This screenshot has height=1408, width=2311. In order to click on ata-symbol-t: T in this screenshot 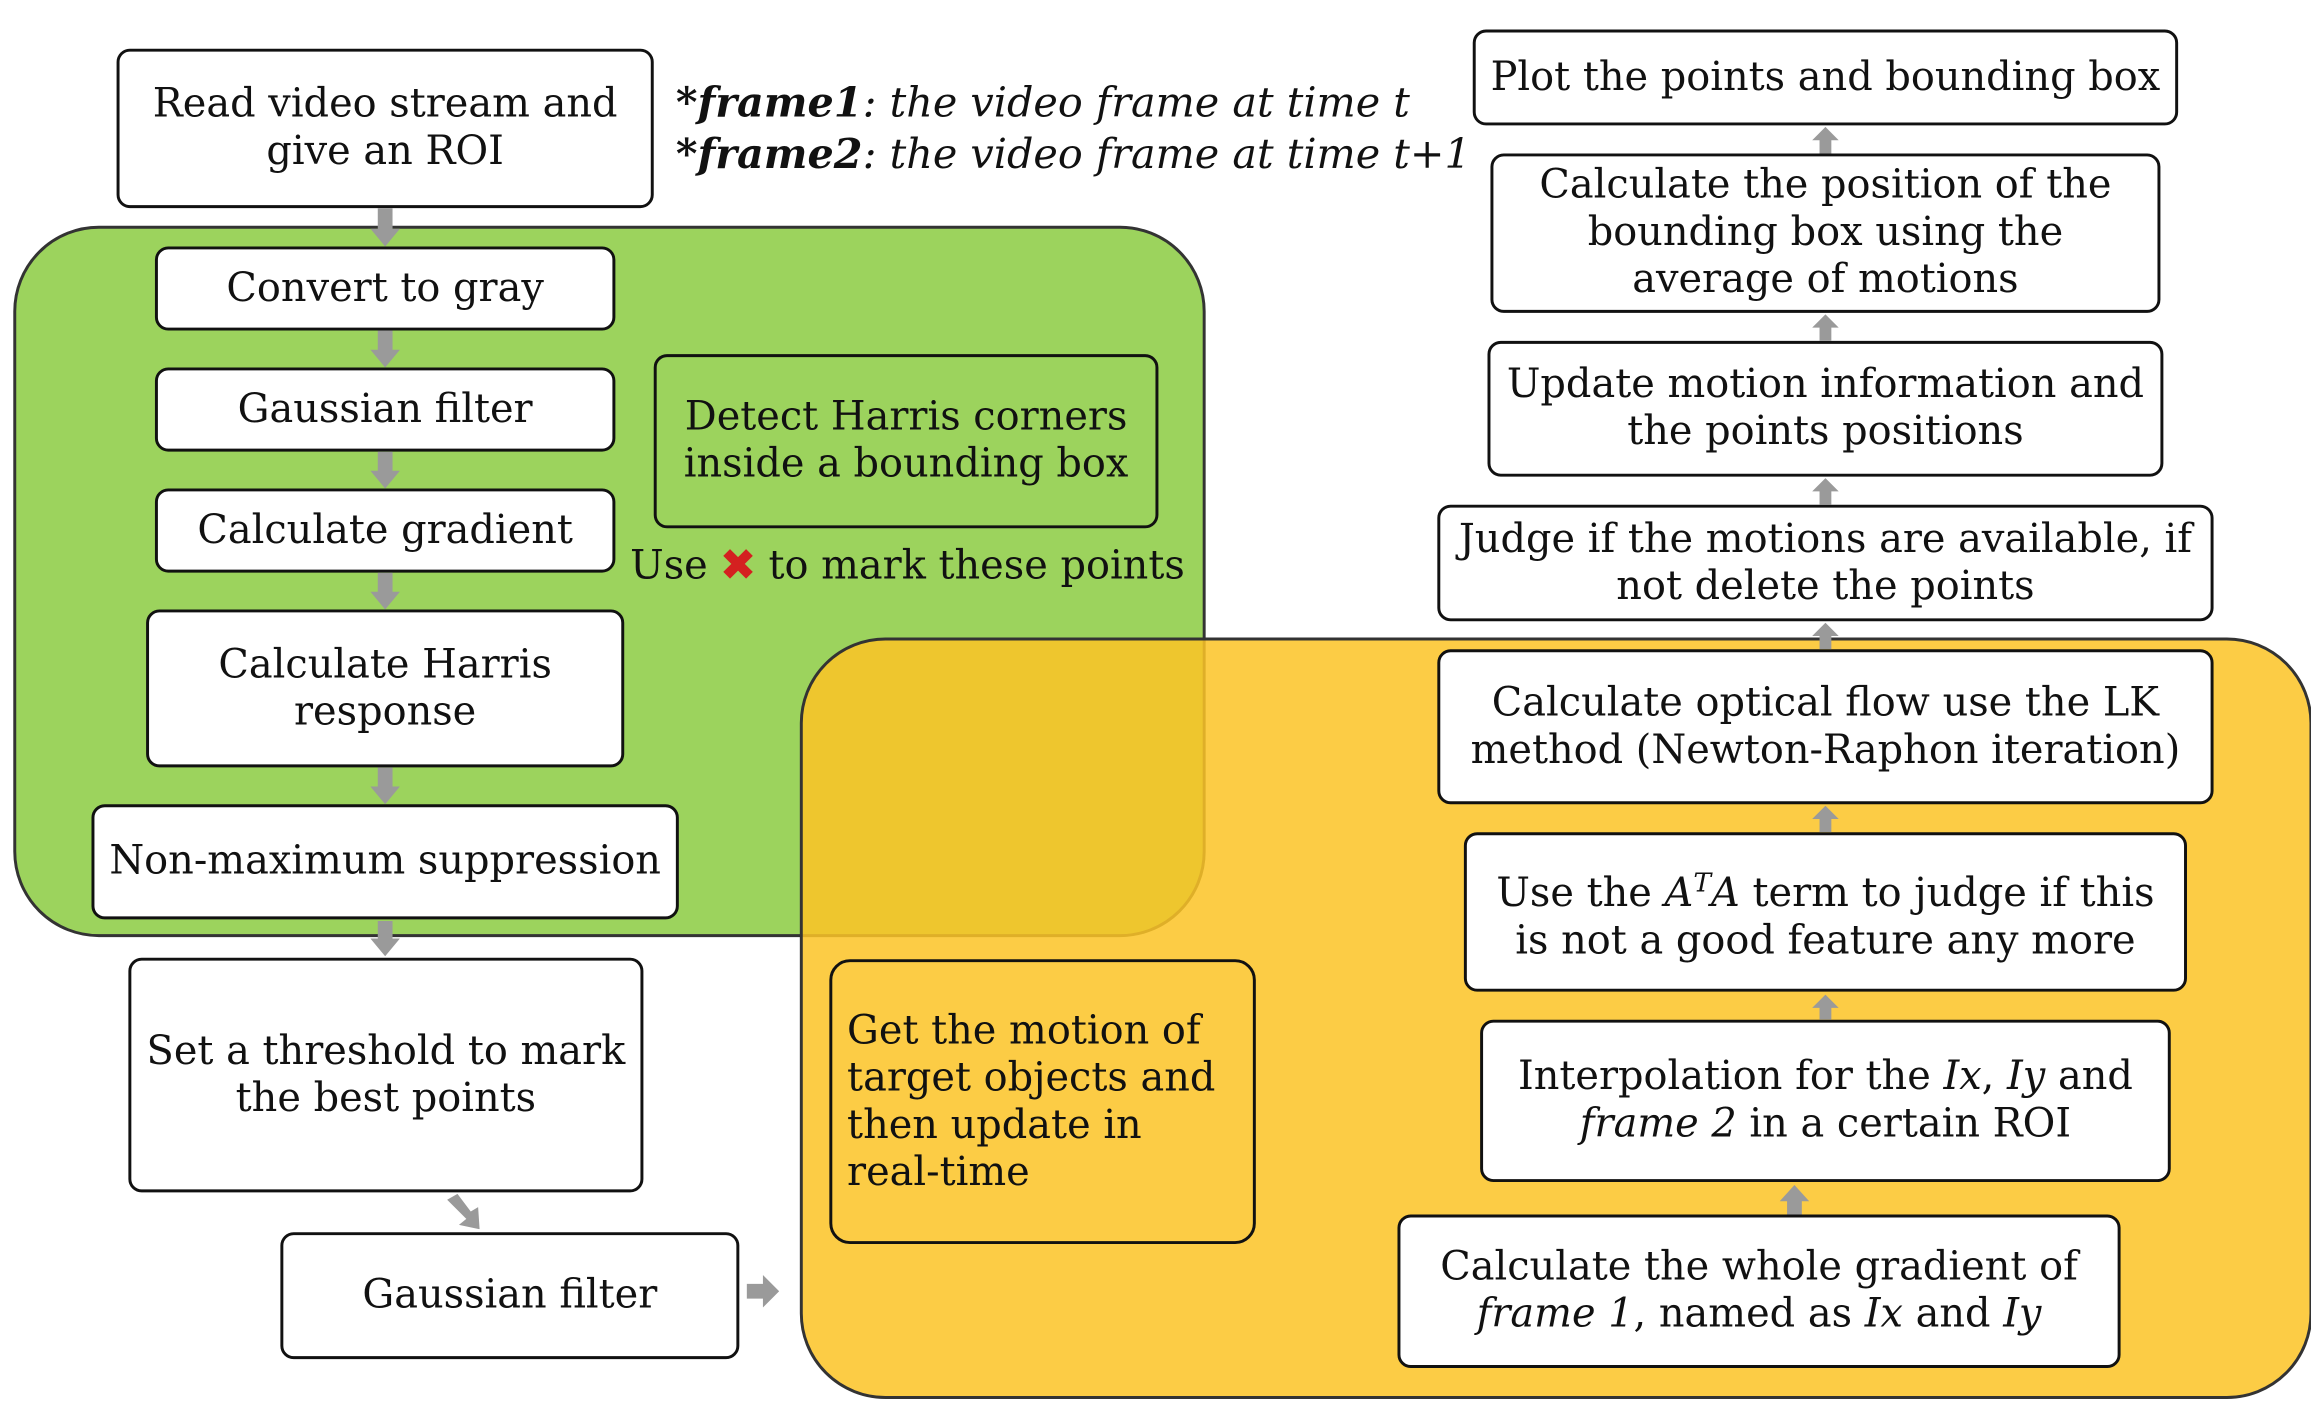, I will do `click(1702, 882)`.